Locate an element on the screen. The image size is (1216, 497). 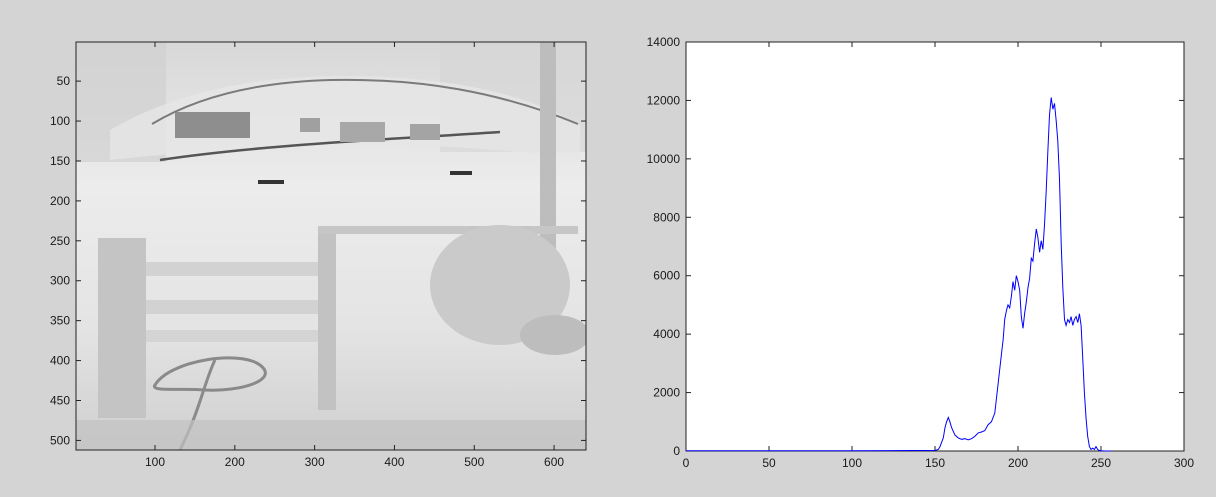
image-y-tick-label: 400 is located at coordinates (60, 361).